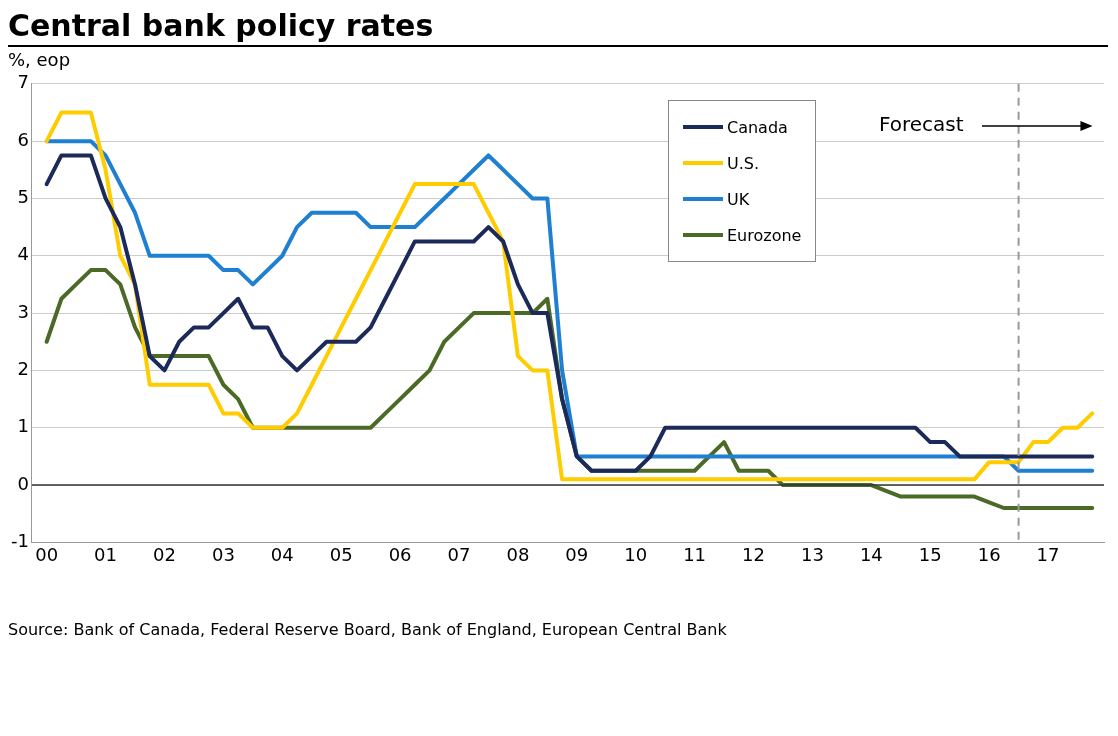 The height and width of the screenshot is (736, 1118). What do you see at coordinates (577, 554) in the screenshot?
I see `x-tick-label: 09` at bounding box center [577, 554].